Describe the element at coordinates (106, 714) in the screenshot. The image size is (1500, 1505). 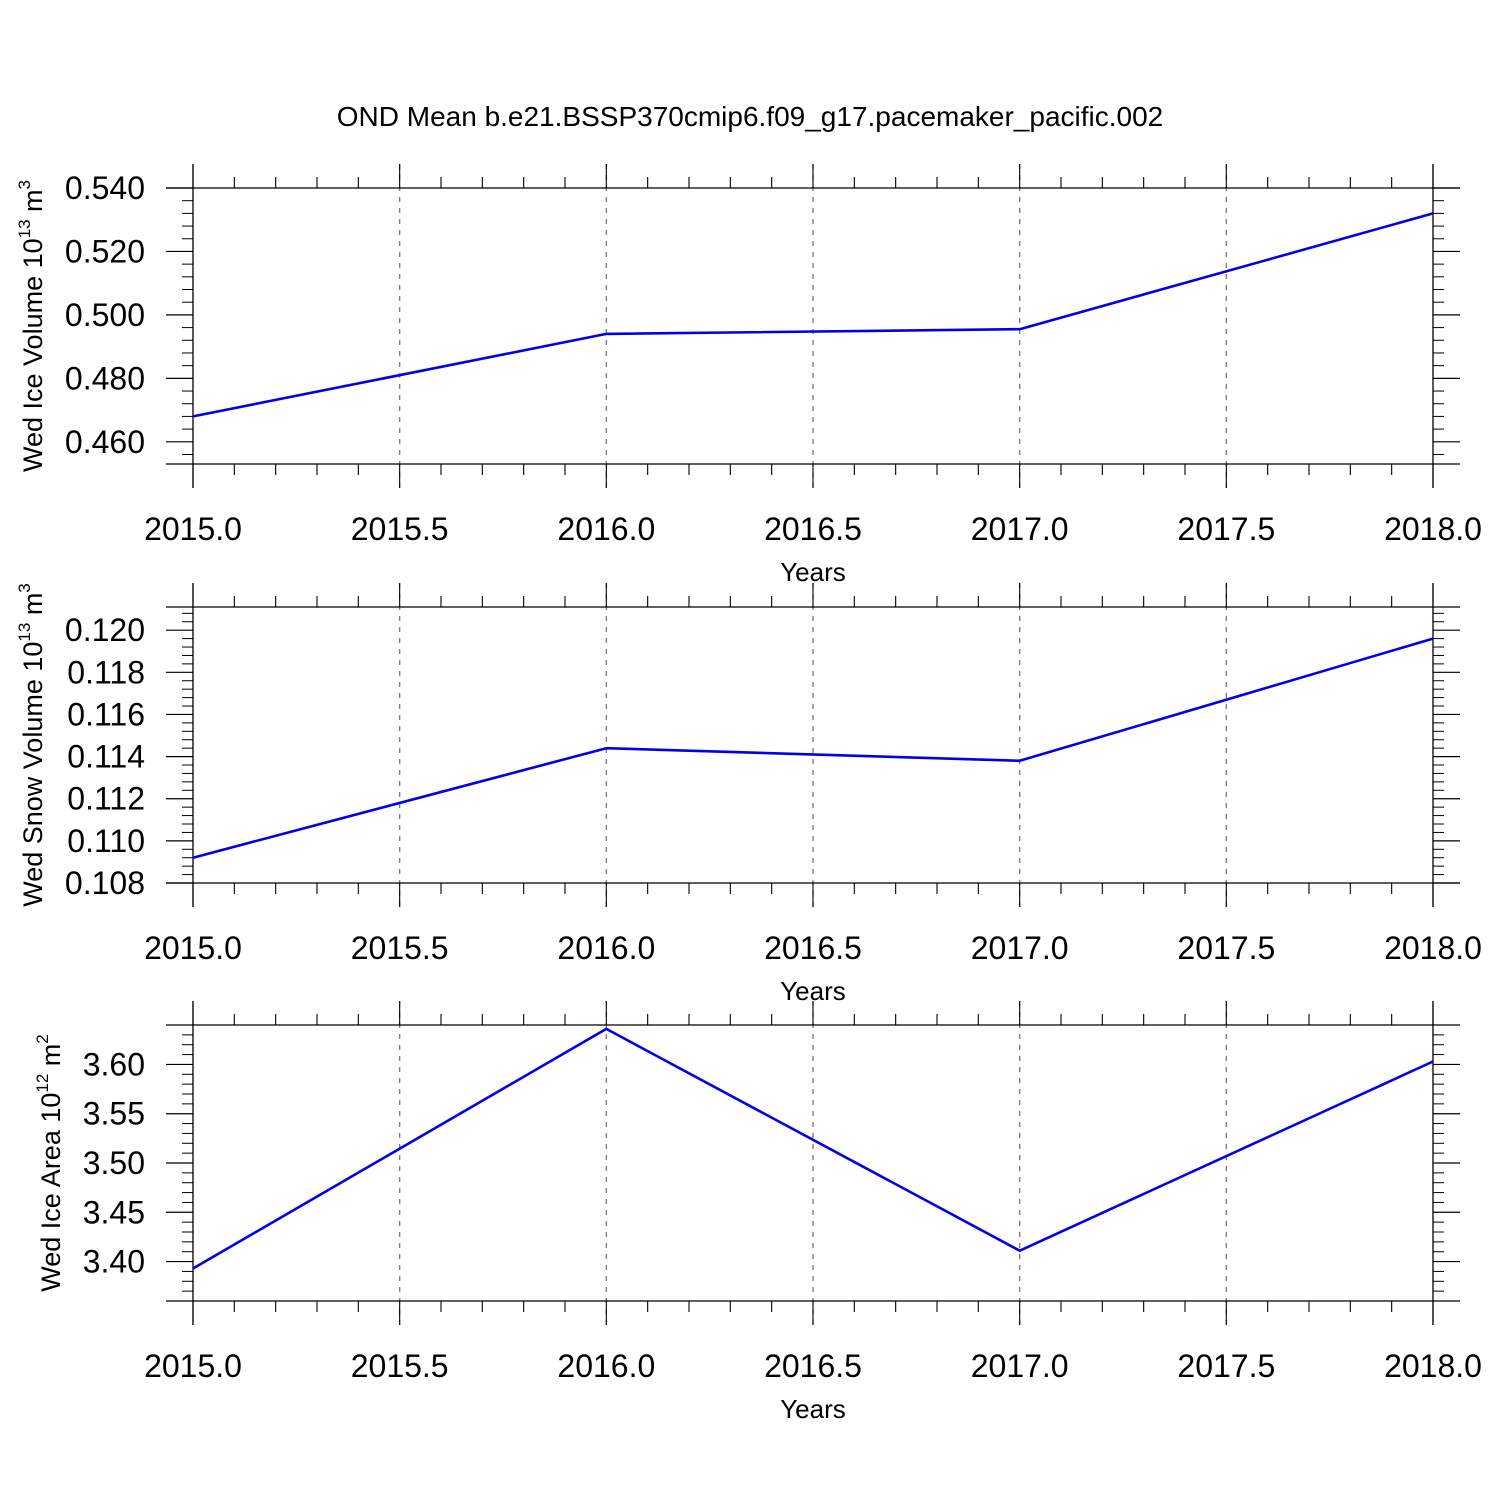
I see `y-tick-label: 0.116` at that location.